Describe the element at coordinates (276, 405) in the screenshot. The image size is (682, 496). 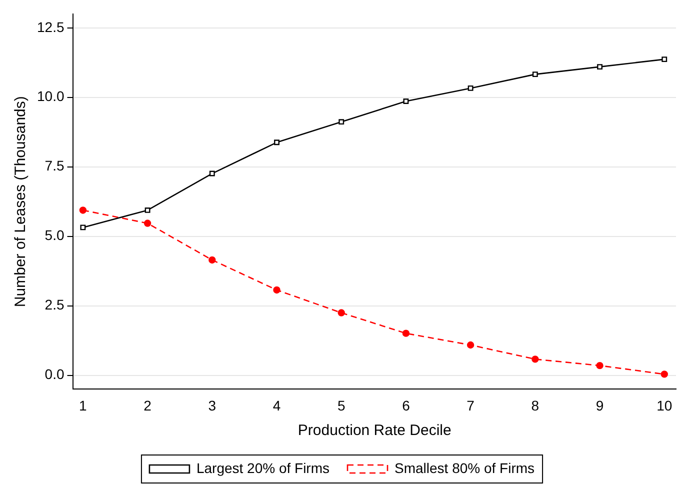
I see `x-tick-label: 4` at that location.